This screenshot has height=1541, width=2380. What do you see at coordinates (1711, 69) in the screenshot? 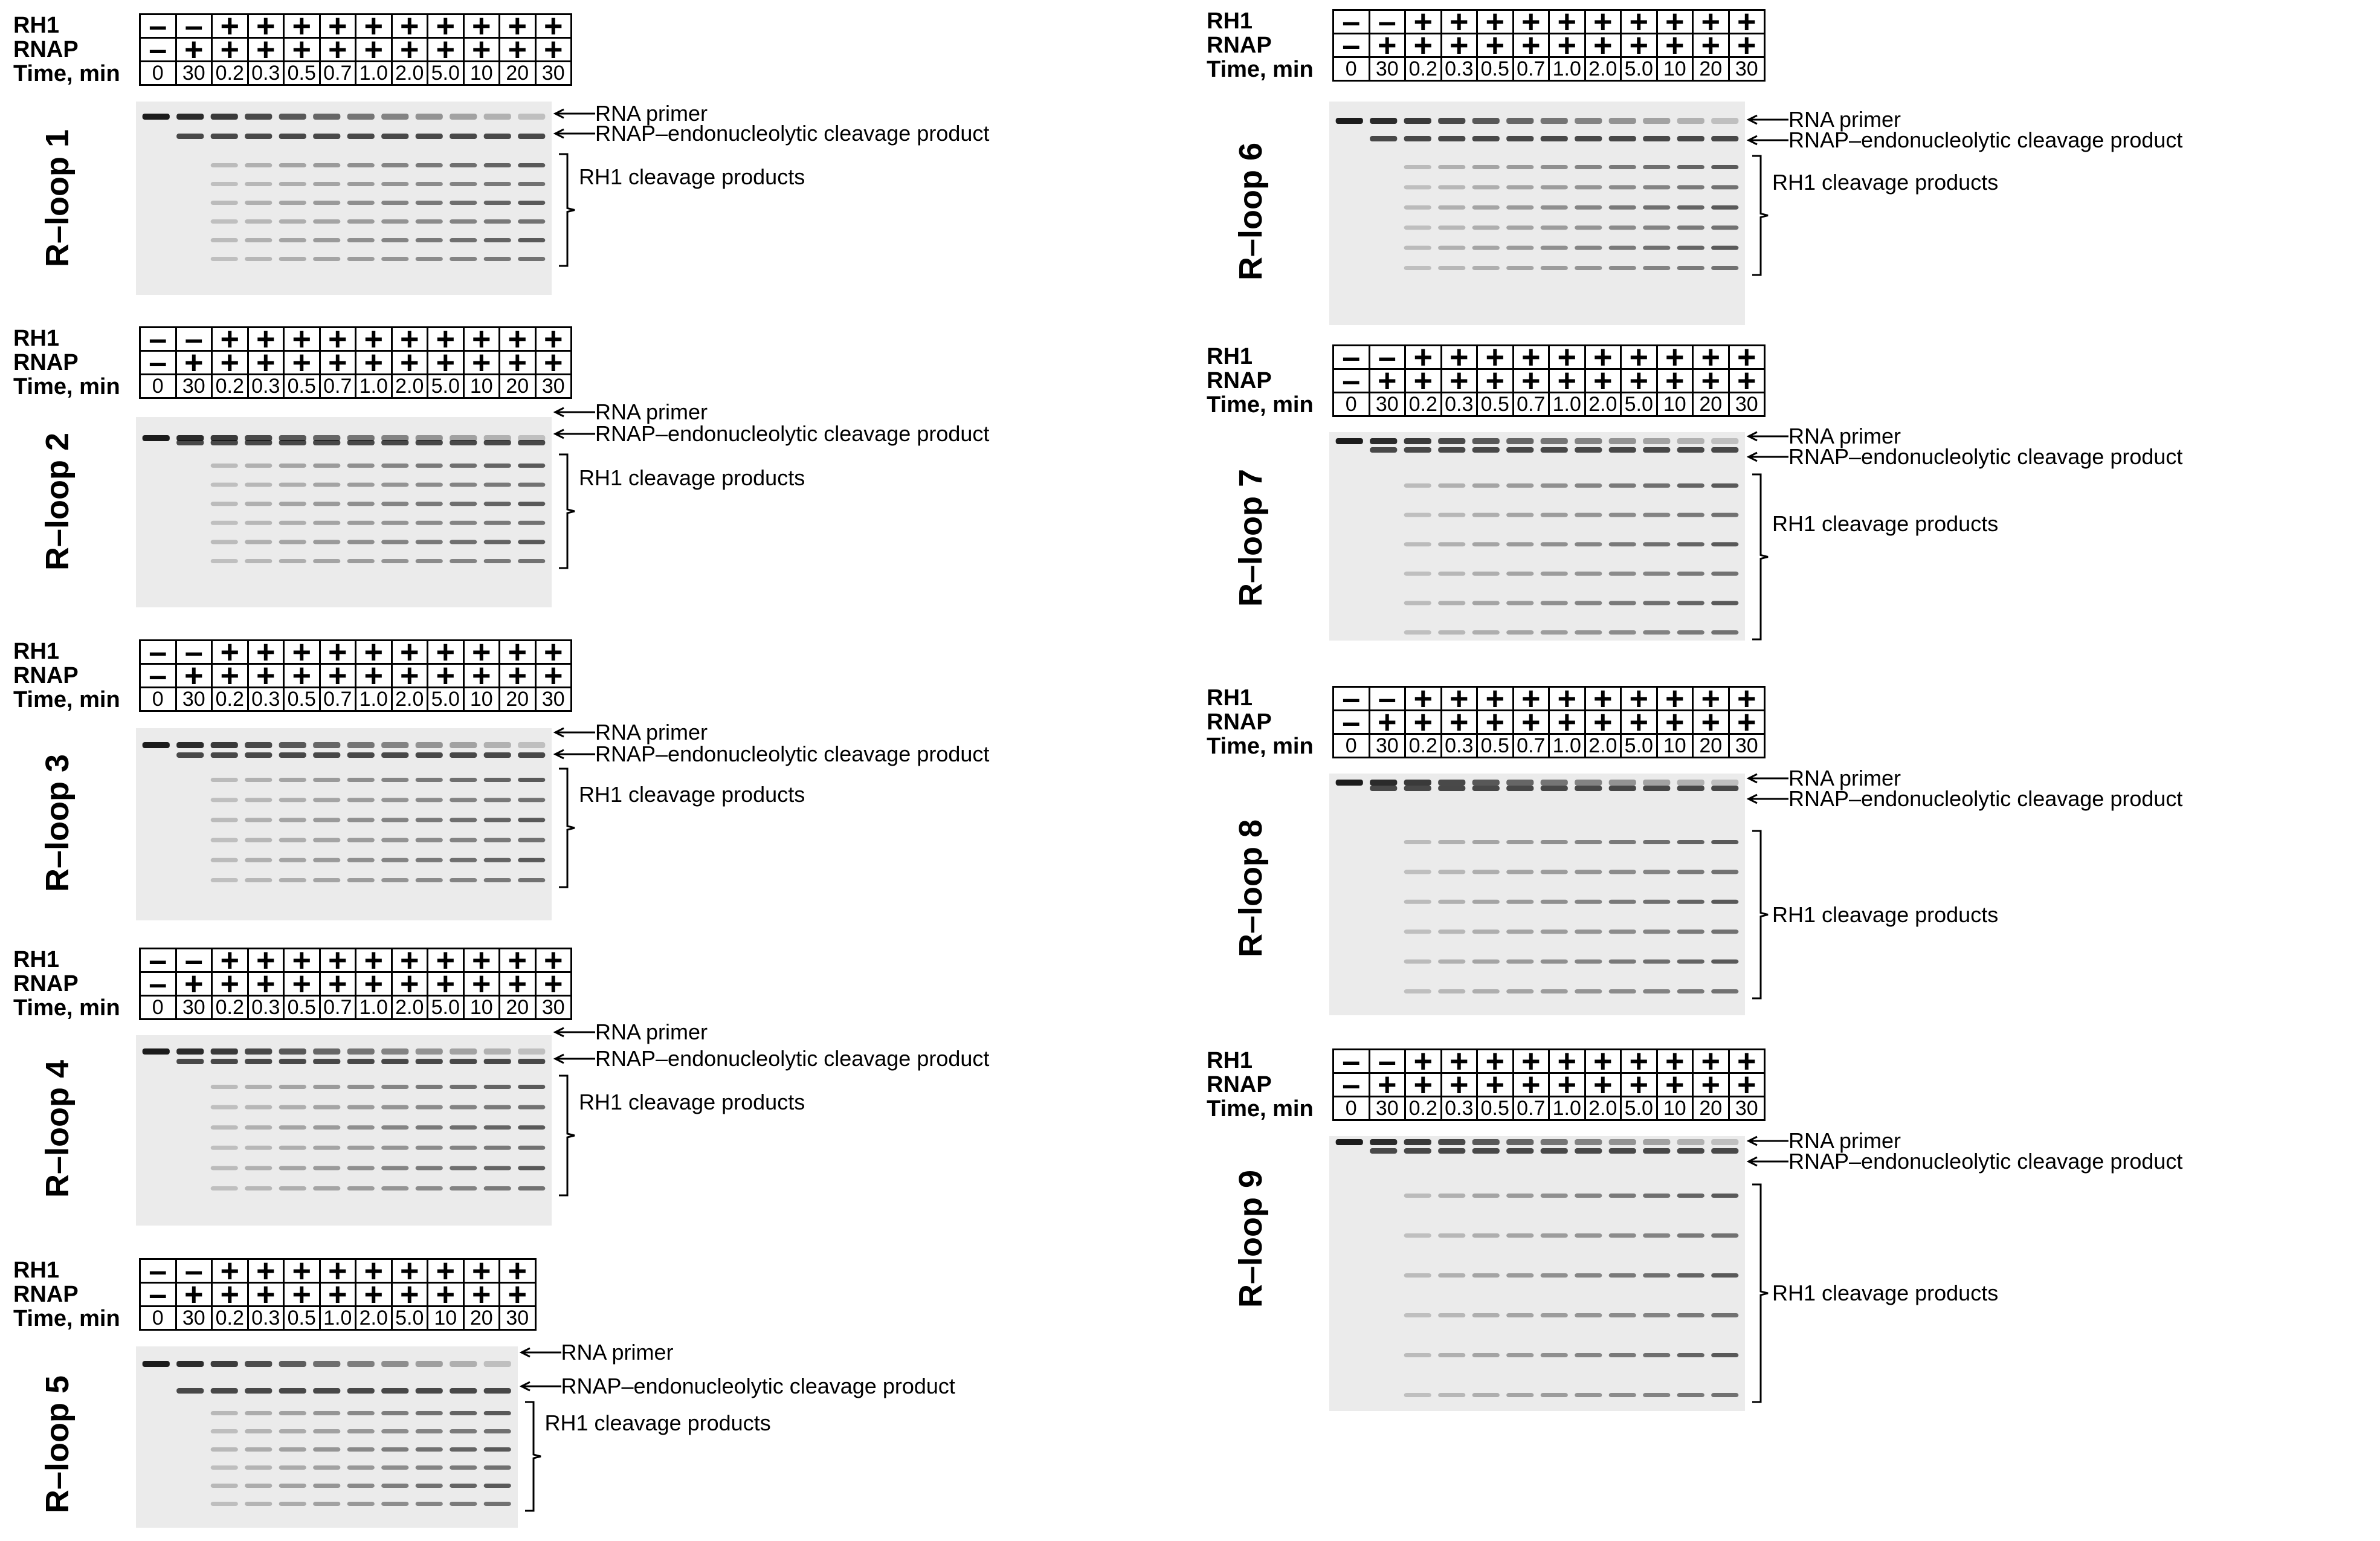
I see `time-cell: 20` at bounding box center [1711, 69].